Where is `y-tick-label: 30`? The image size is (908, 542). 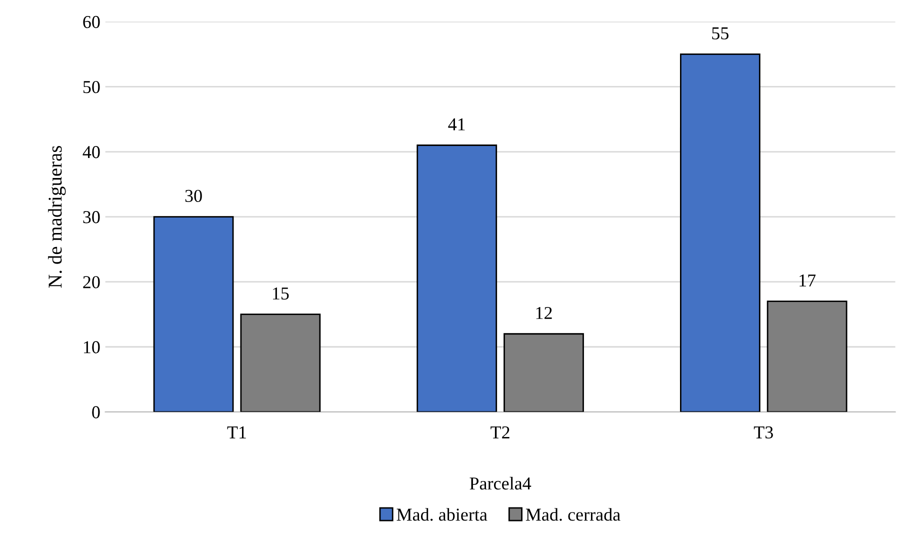
y-tick-label: 30 is located at coordinates (91, 217).